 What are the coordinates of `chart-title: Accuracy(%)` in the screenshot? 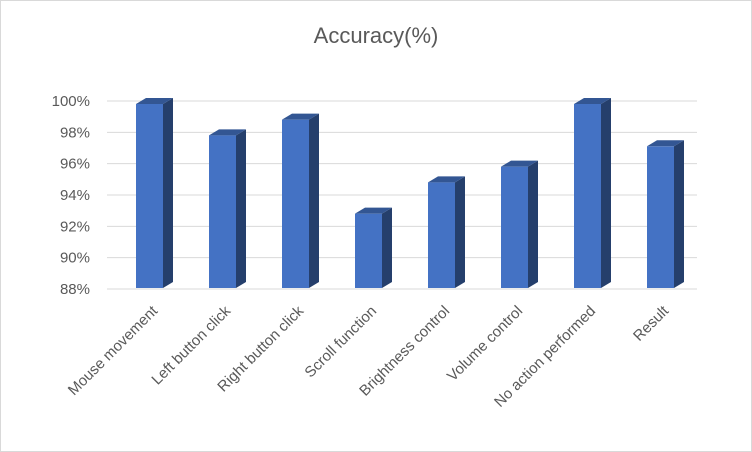 It's located at (376, 35).